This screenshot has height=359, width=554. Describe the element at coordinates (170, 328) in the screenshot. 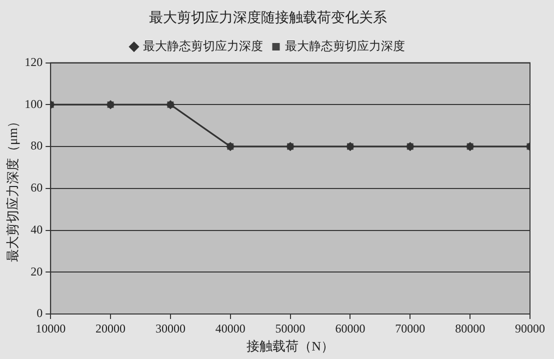

I see `x-tick-label: 30000` at that location.